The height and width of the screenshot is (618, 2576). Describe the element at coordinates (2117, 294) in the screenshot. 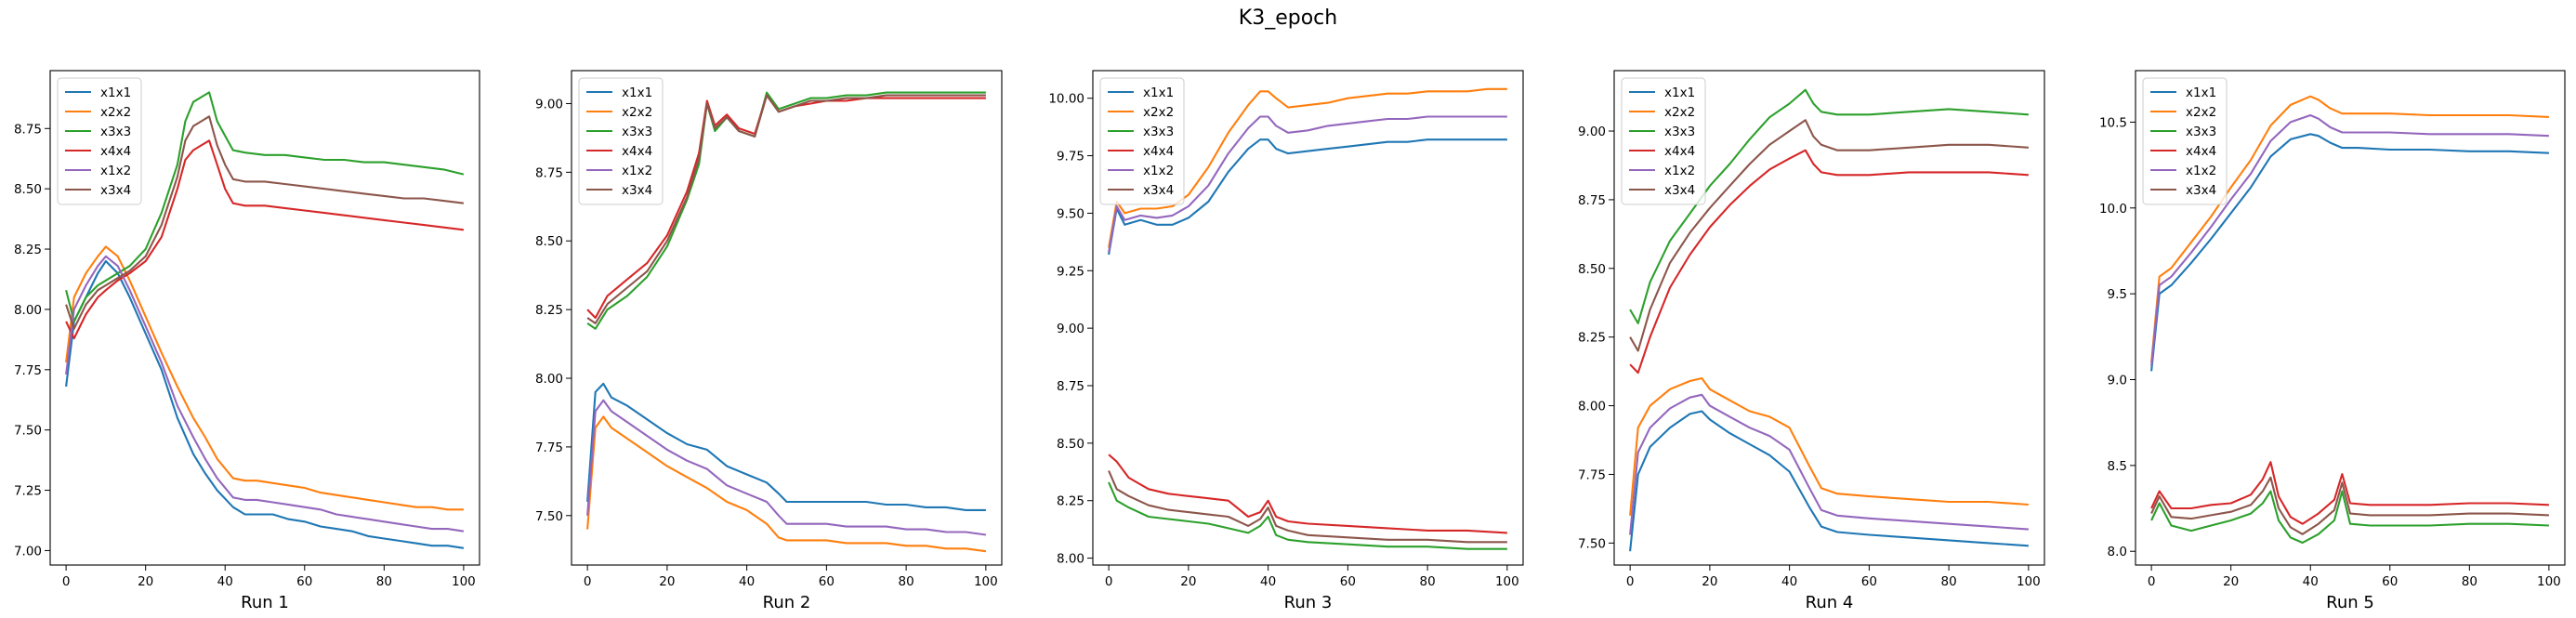

I see `y-tick-label: 9.5` at that location.